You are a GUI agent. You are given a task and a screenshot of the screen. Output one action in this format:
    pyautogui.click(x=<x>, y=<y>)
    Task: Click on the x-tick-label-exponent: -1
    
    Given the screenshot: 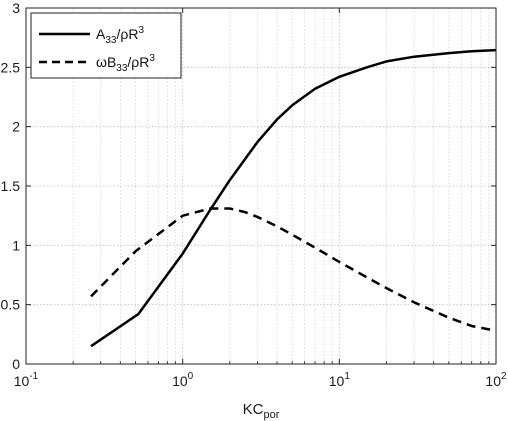 What is the action you would take?
    pyautogui.click(x=33, y=376)
    